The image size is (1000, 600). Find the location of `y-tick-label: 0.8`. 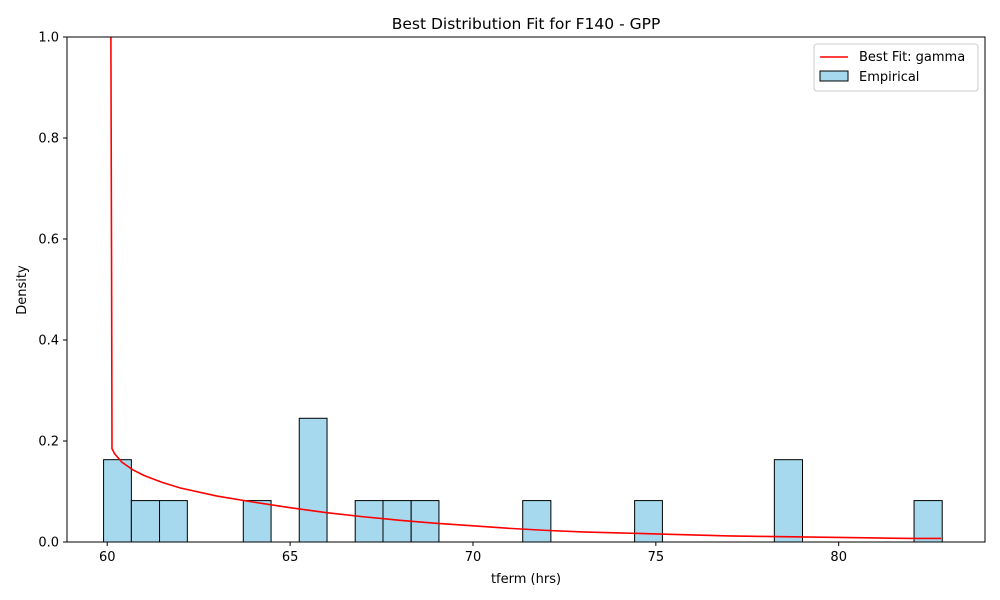

y-tick-label: 0.8 is located at coordinates (48, 139).